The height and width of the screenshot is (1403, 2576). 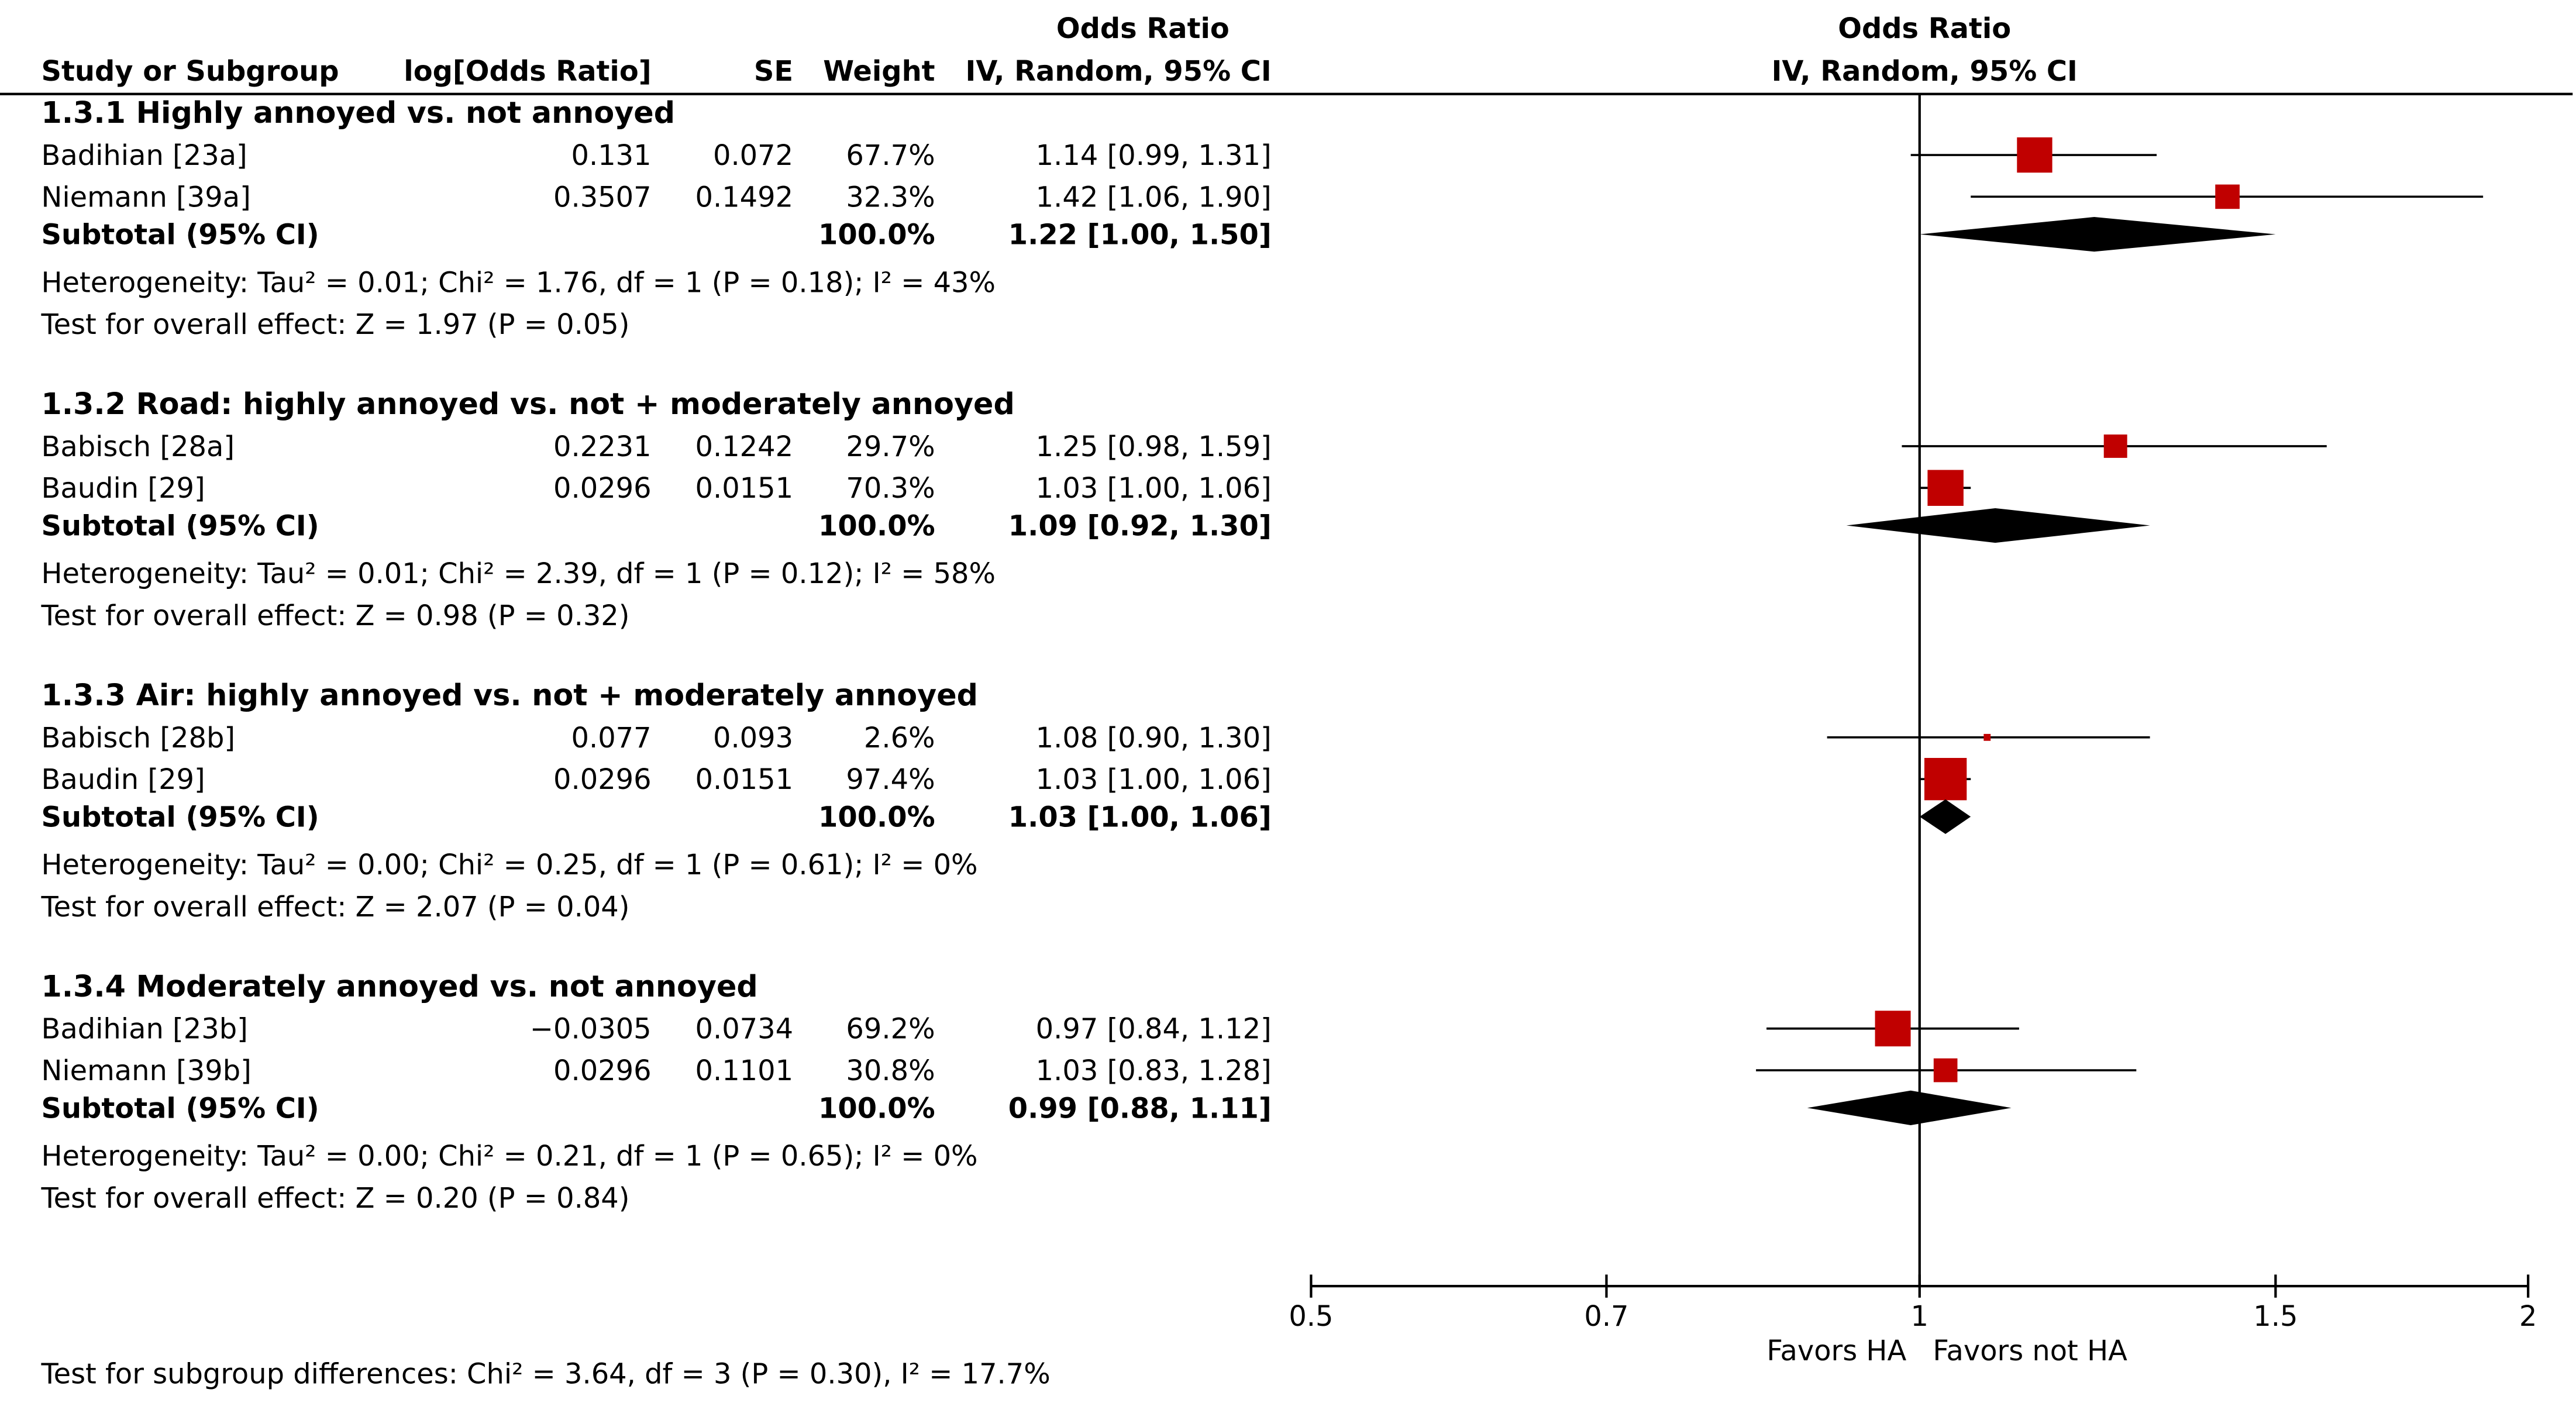 What do you see at coordinates (611, 156) in the screenshot?
I see `study-logor: 0.131` at bounding box center [611, 156].